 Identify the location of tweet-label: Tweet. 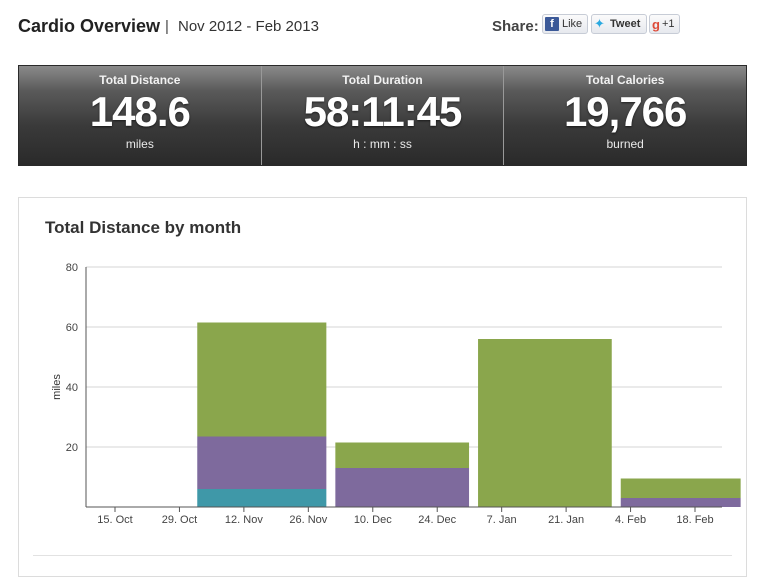
(625, 24).